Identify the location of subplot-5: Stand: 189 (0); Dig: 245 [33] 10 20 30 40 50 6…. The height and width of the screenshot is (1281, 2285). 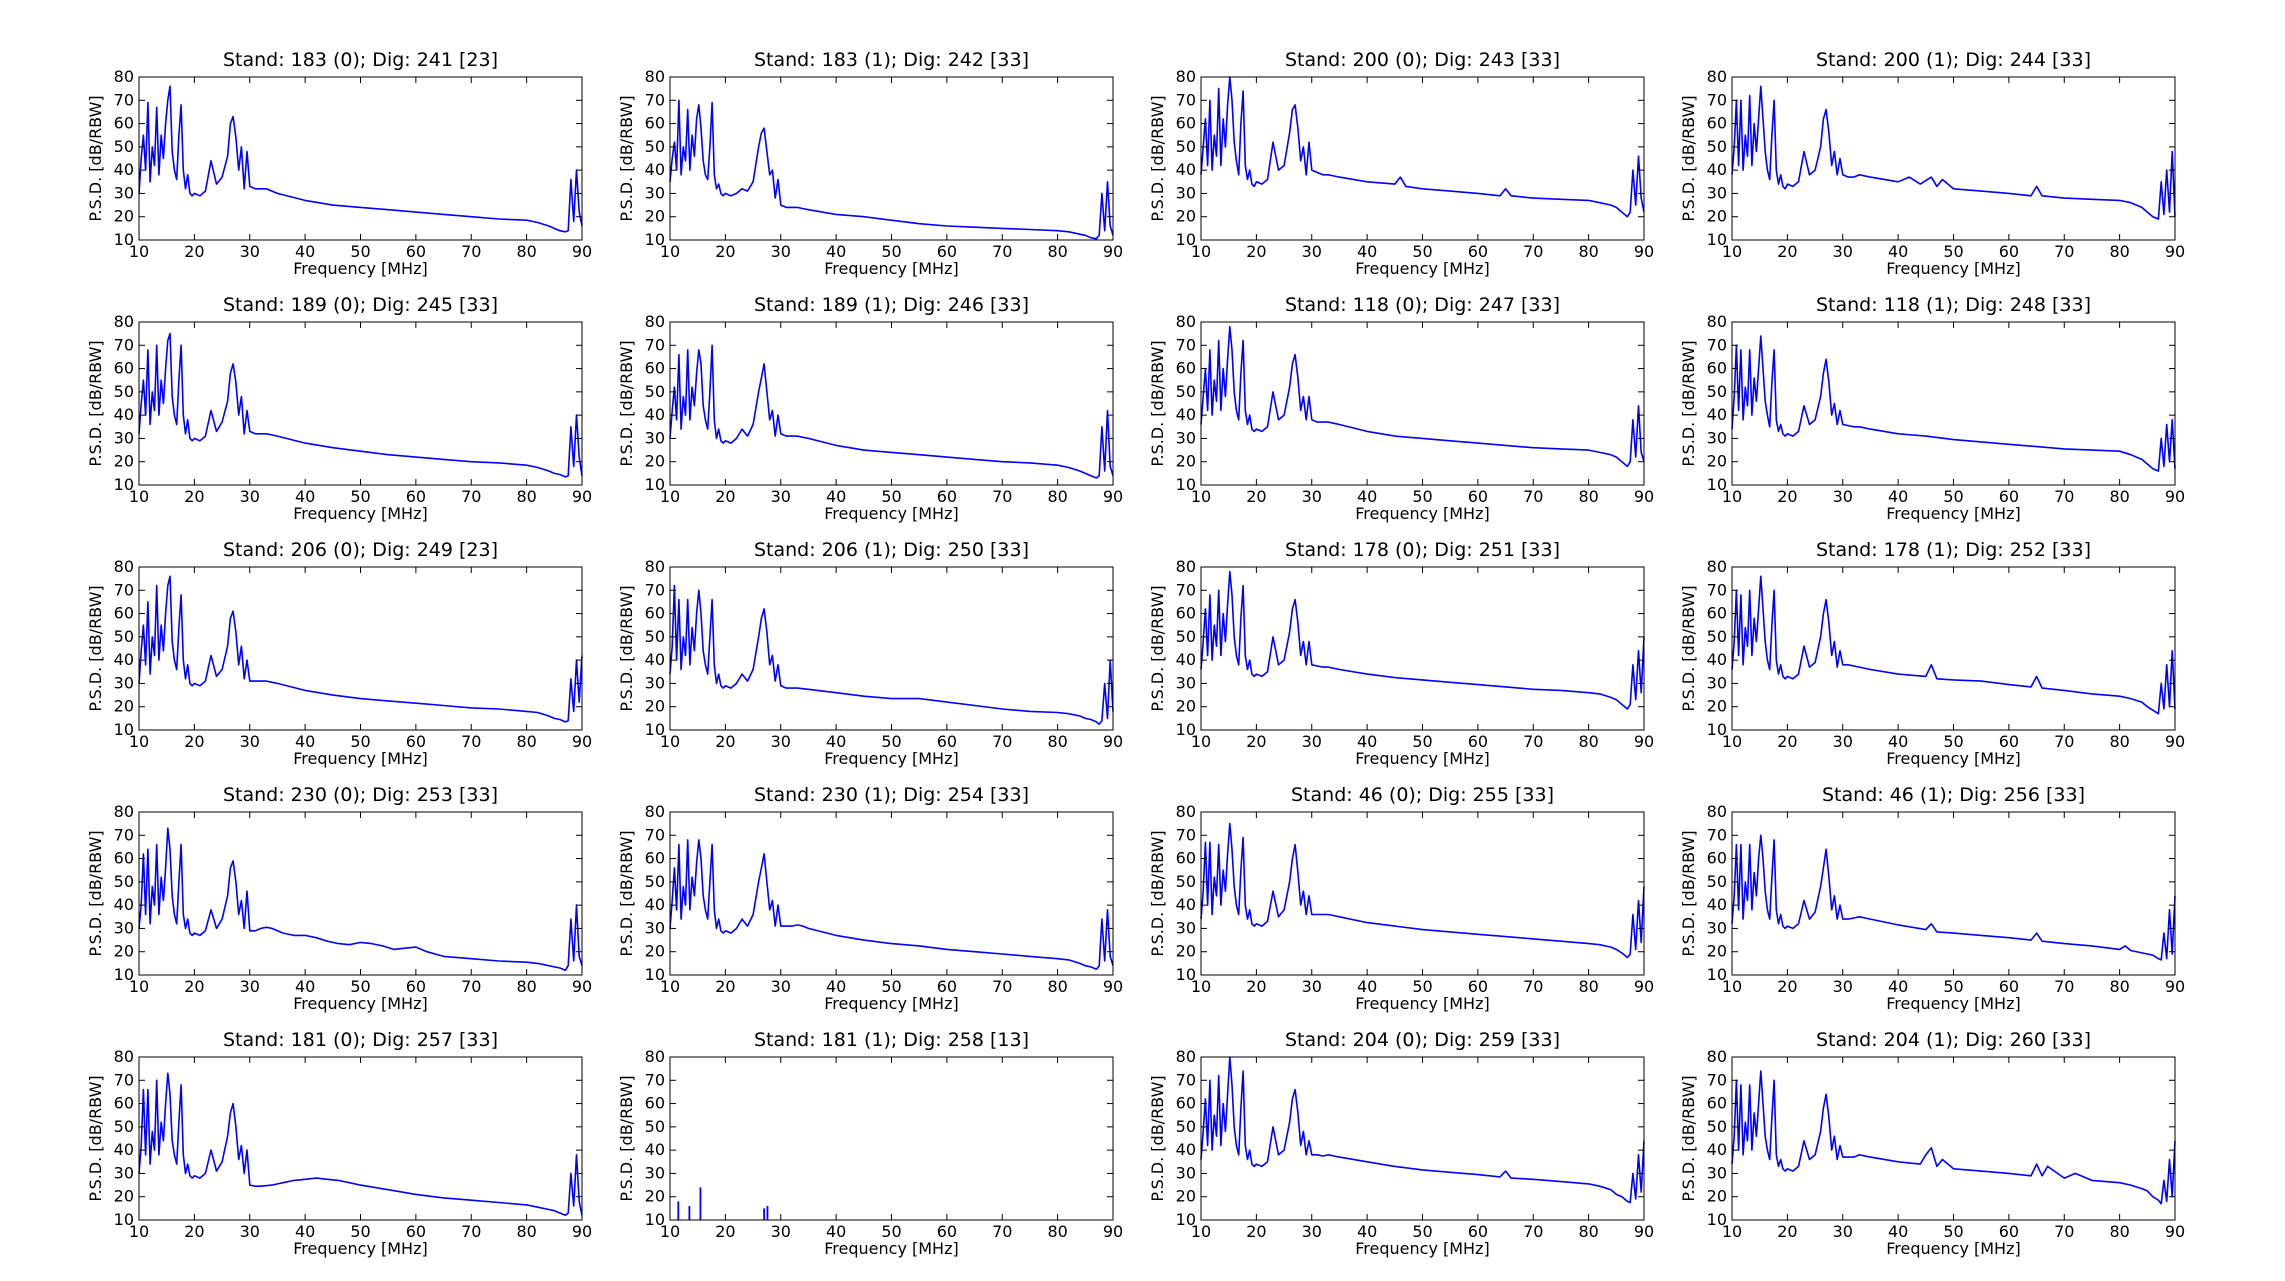
(339, 408).